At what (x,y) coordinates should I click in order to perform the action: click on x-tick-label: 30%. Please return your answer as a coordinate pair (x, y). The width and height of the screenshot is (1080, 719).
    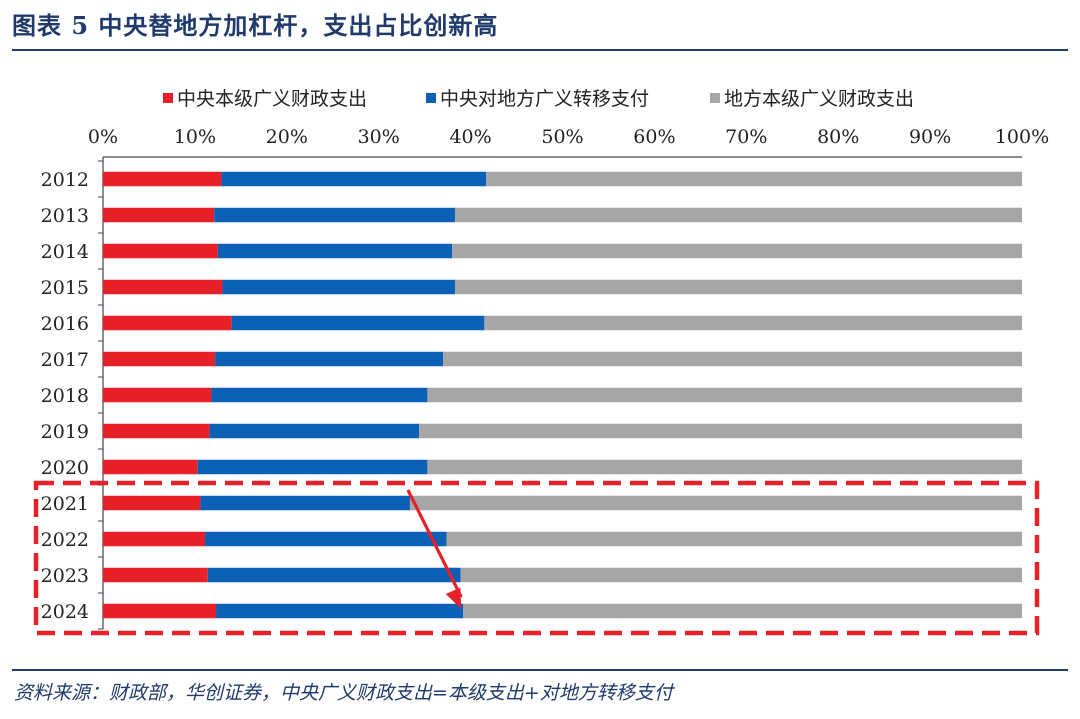
    Looking at the image, I should click on (379, 137).